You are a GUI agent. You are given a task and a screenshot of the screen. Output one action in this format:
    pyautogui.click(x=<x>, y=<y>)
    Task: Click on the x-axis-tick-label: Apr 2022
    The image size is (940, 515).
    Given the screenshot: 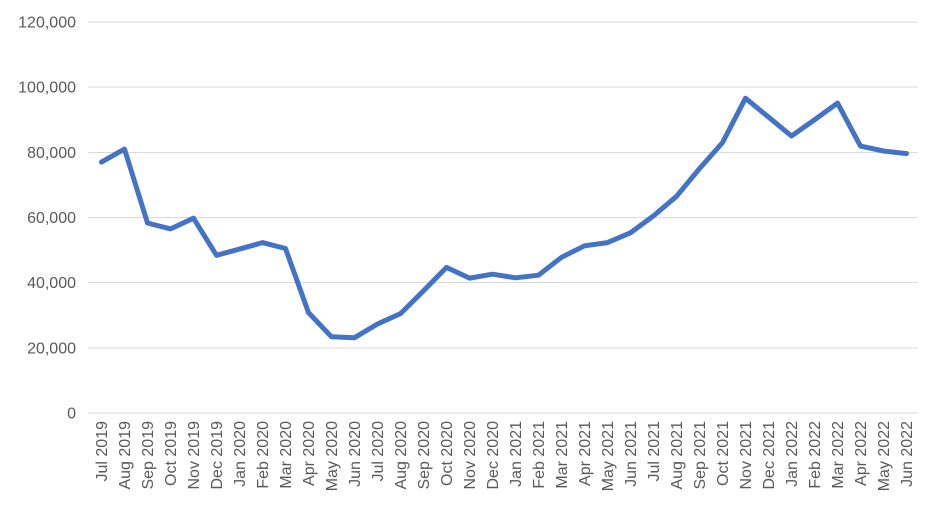 What is the action you would take?
    pyautogui.click(x=861, y=453)
    